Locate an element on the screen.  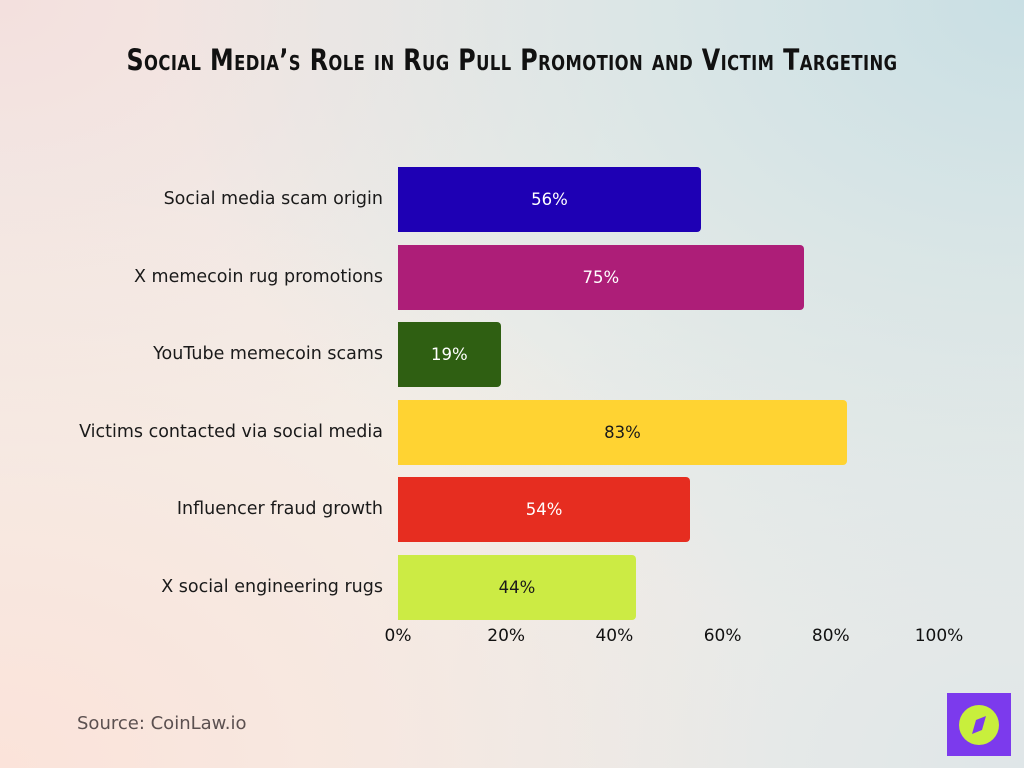
bar: 56% is located at coordinates (549, 199).